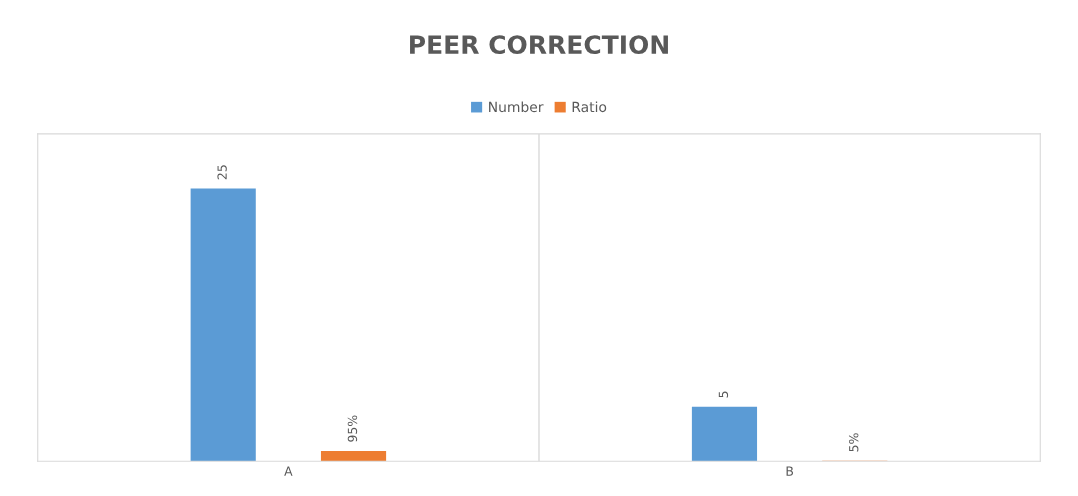 The width and height of the screenshot is (1078, 496). Describe the element at coordinates (516, 107) in the screenshot. I see `legend-label: Number` at that location.